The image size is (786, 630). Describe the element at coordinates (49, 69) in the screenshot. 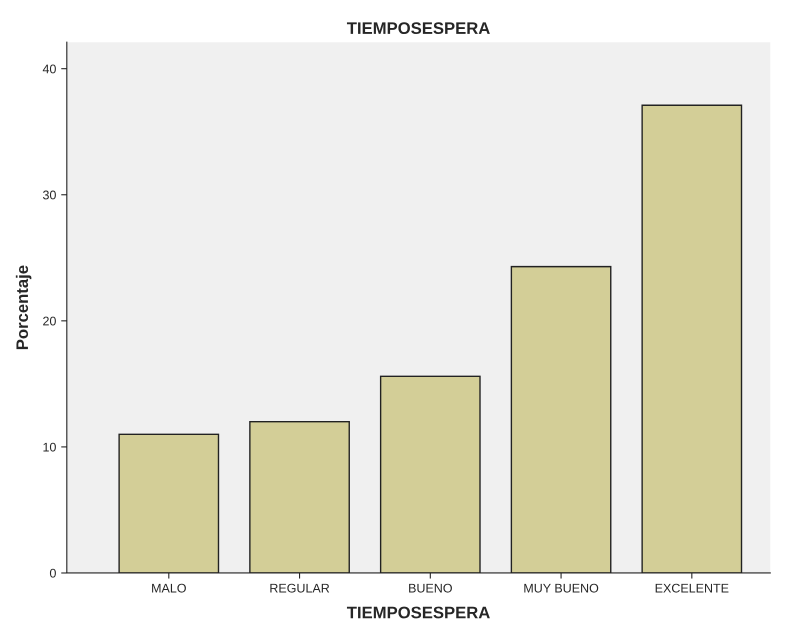

I see `y-tick-label: 40` at that location.